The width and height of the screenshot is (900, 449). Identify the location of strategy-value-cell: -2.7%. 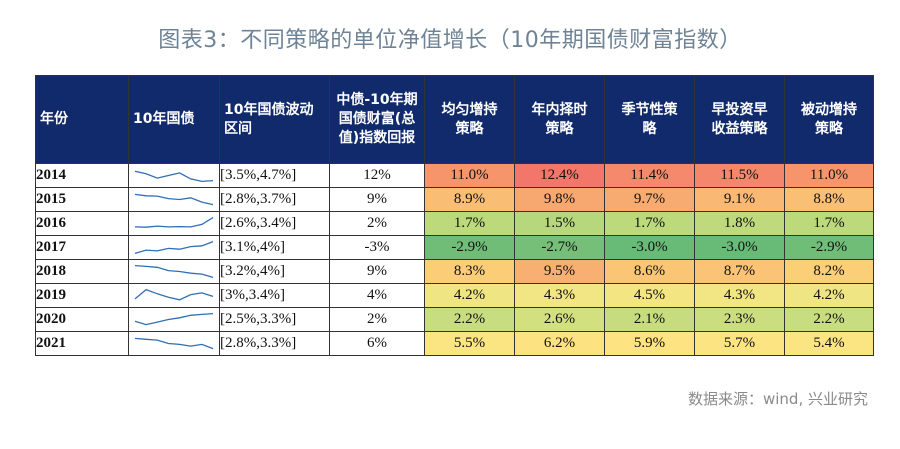
(559, 247).